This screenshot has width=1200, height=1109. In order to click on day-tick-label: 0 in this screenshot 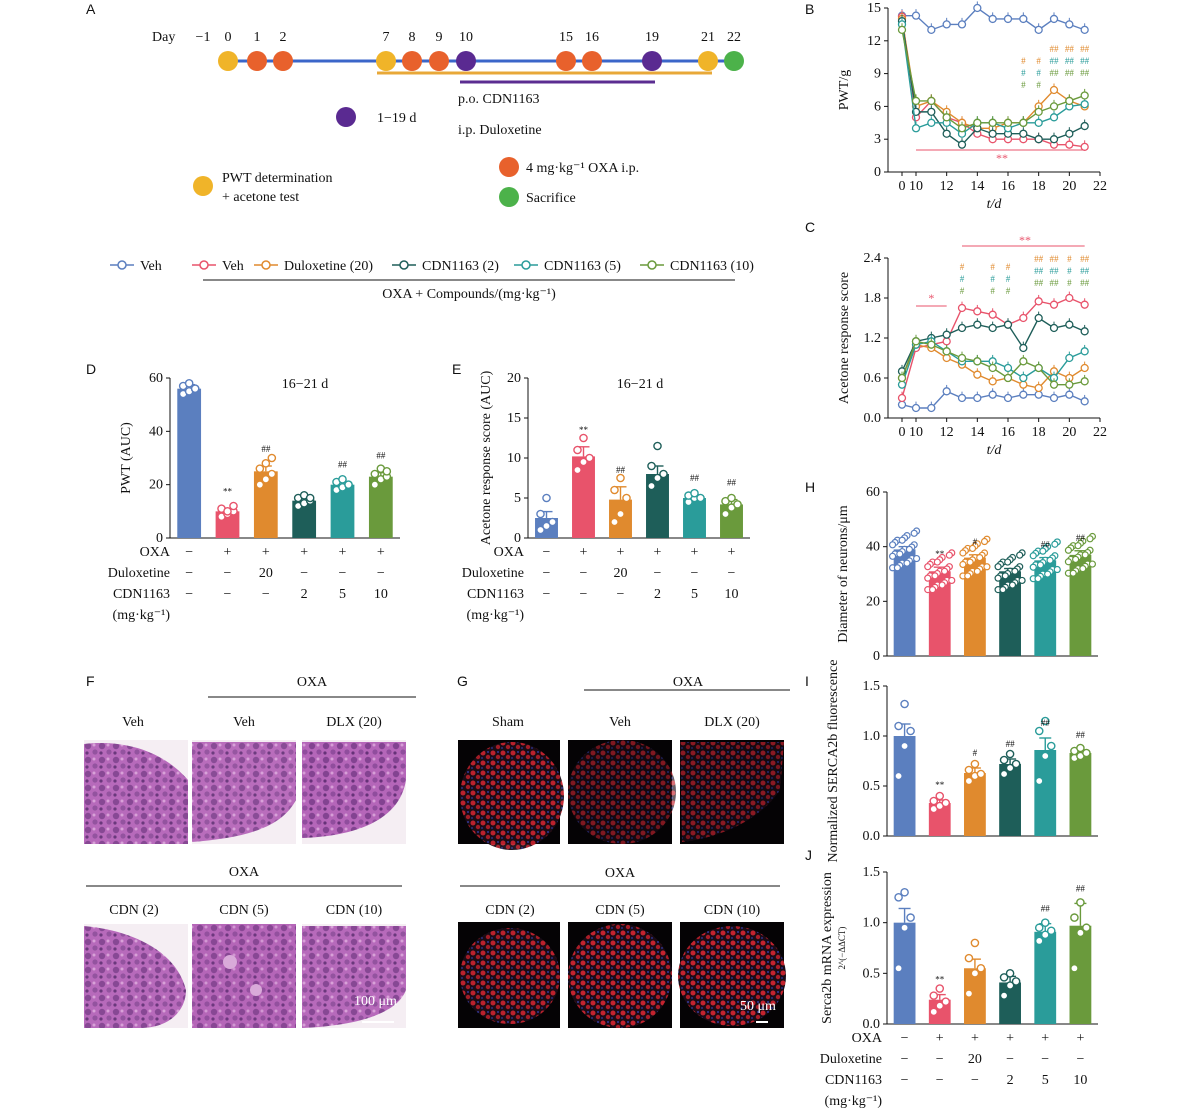, I will do `click(228, 37)`.